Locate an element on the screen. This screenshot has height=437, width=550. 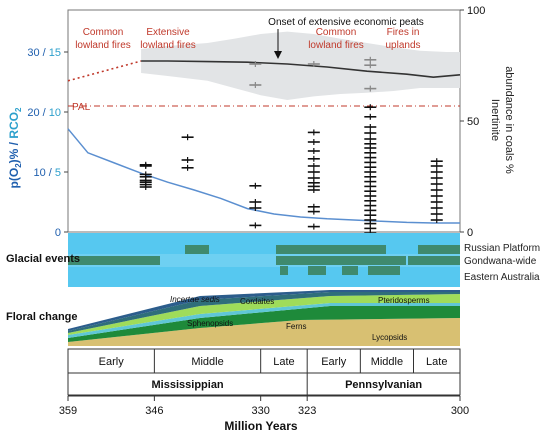
annotation-common-lowland-1a: Common is located at coordinates (103, 32).